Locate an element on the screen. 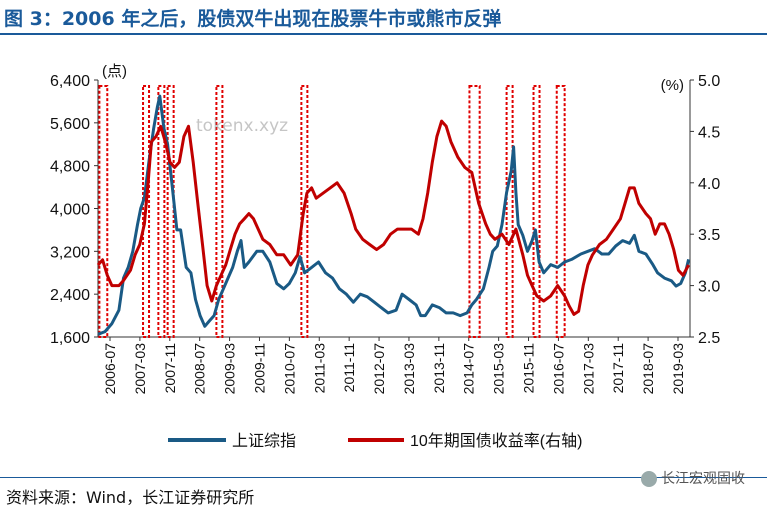 The image size is (767, 510). page-title: 图 3：2006 年之后，股债双牛出现在股票牛市或熊市反弹 is located at coordinates (253, 19).